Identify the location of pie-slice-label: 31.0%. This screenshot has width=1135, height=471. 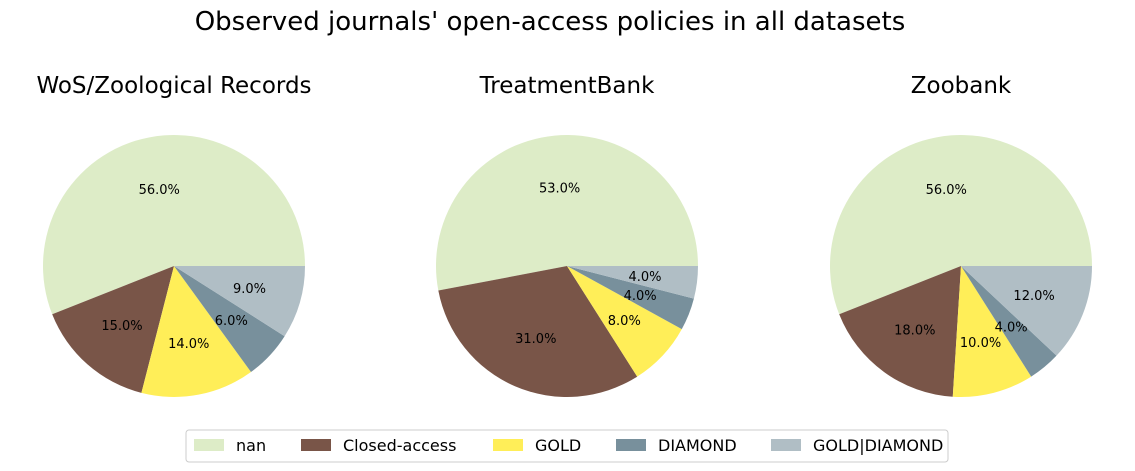
(535, 339).